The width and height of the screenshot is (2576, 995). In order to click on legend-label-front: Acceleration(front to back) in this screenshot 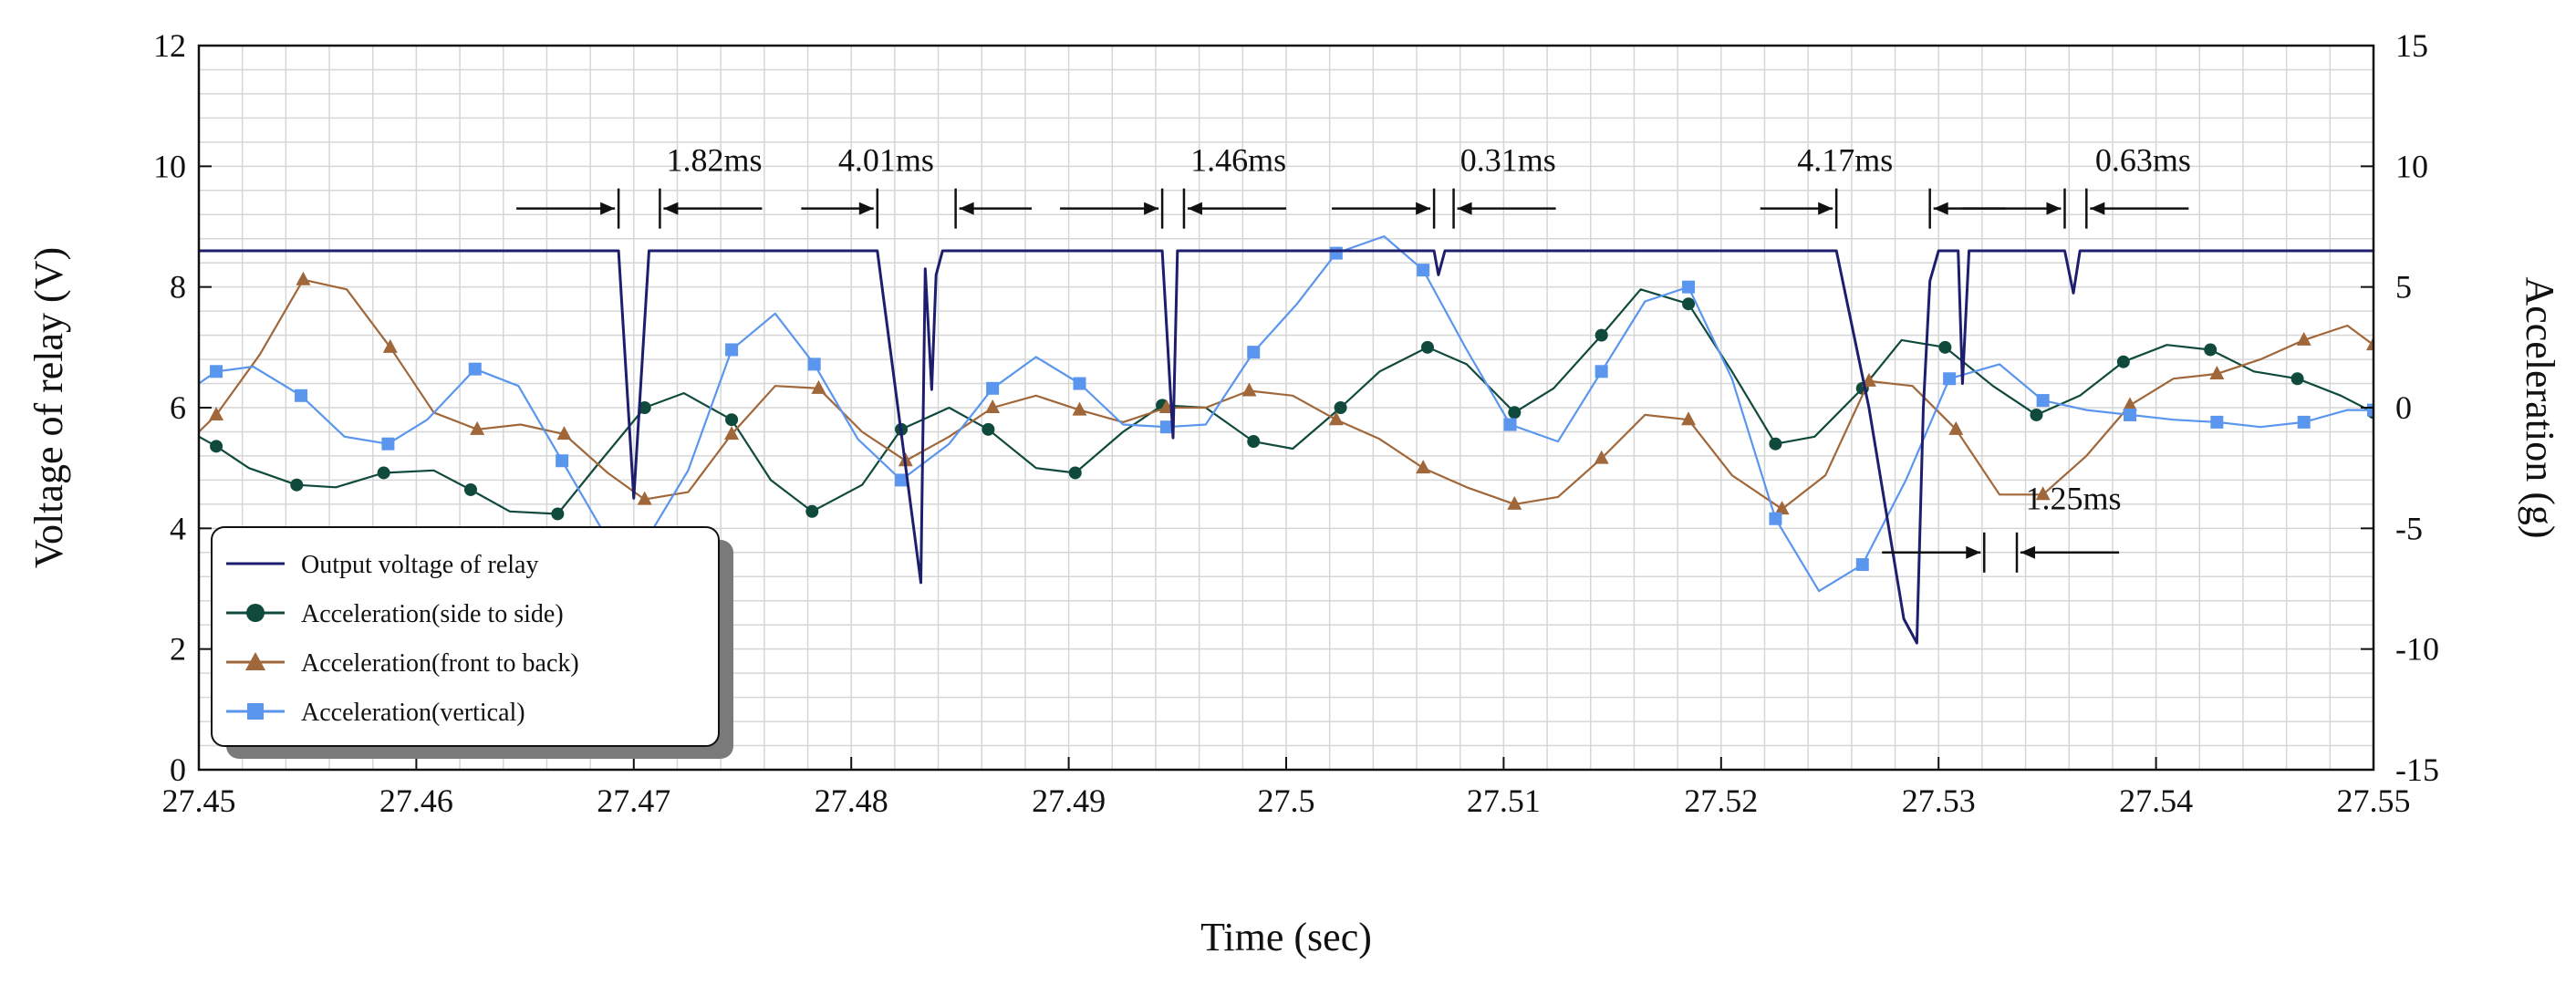, I will do `click(440, 664)`.